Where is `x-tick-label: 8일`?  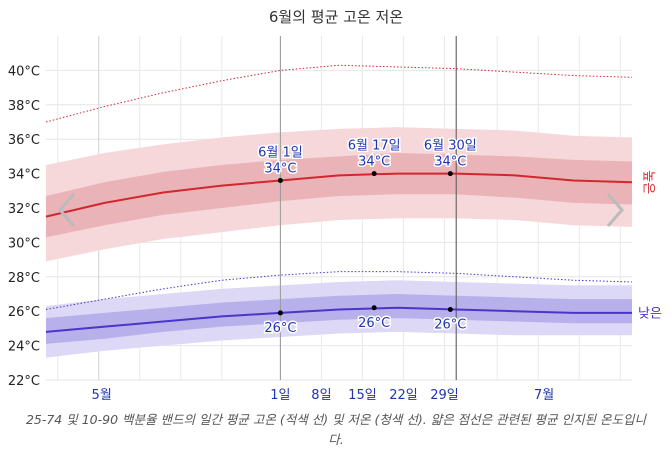
x-tick-label: 8일 is located at coordinates (321, 395).